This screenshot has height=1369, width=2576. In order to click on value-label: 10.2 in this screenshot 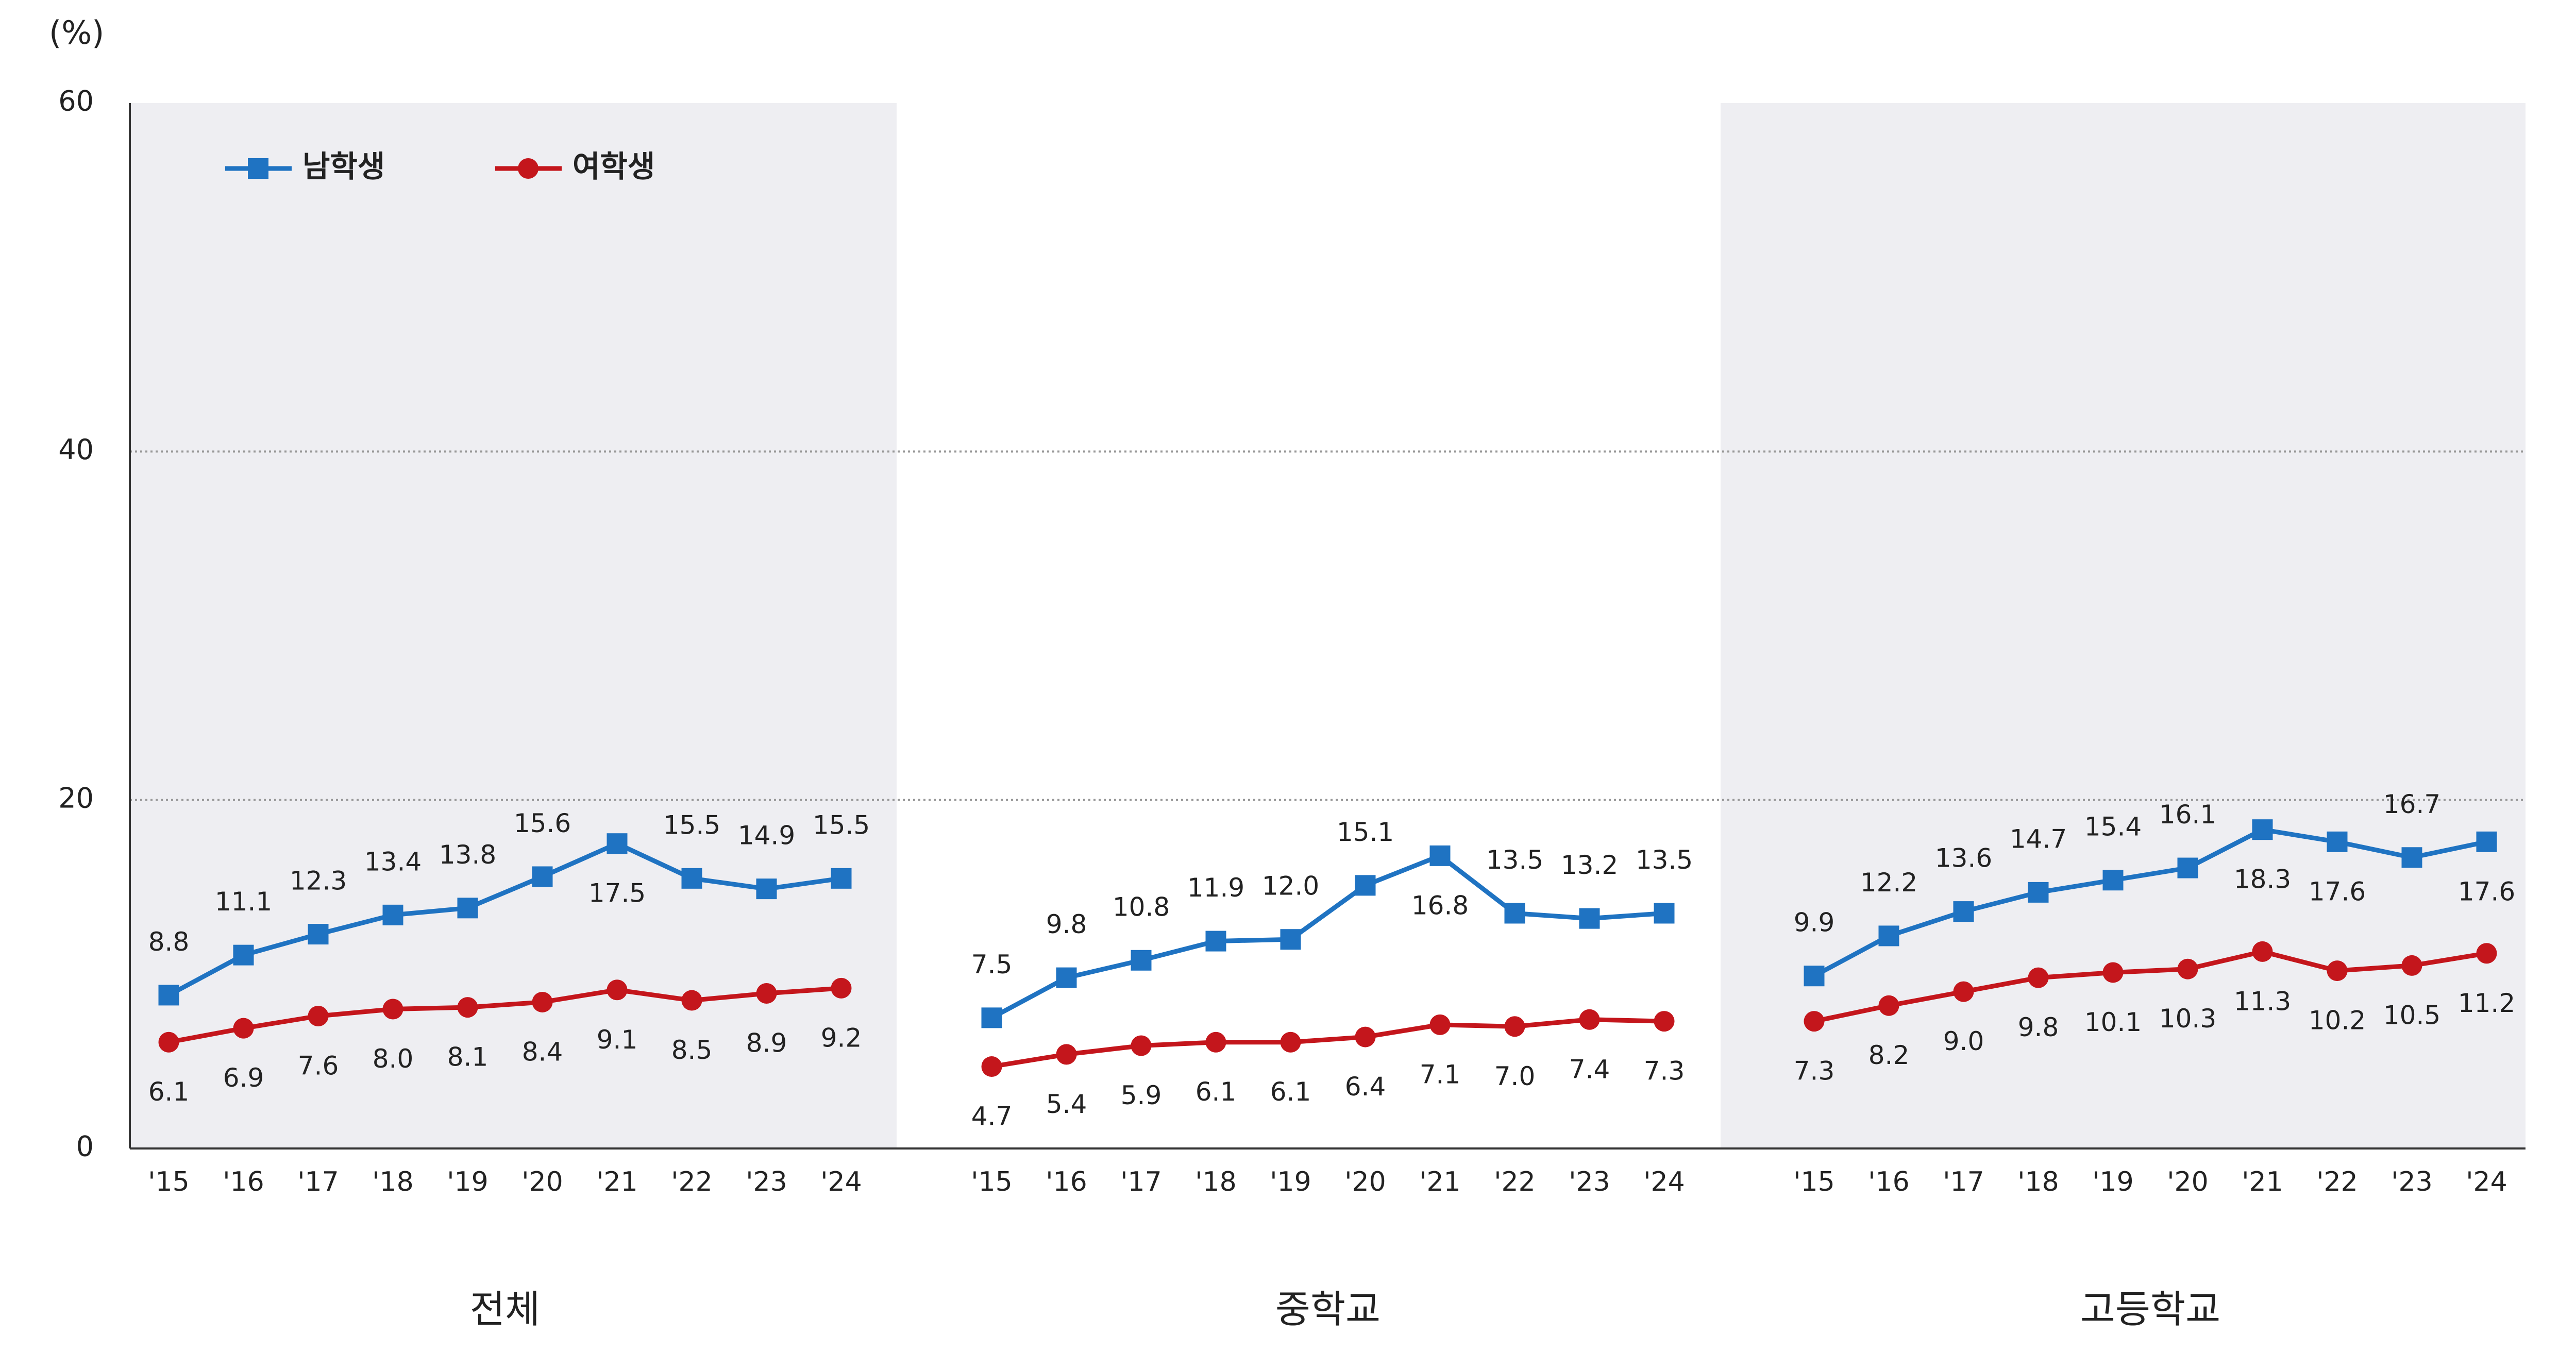, I will do `click(2337, 1021)`.